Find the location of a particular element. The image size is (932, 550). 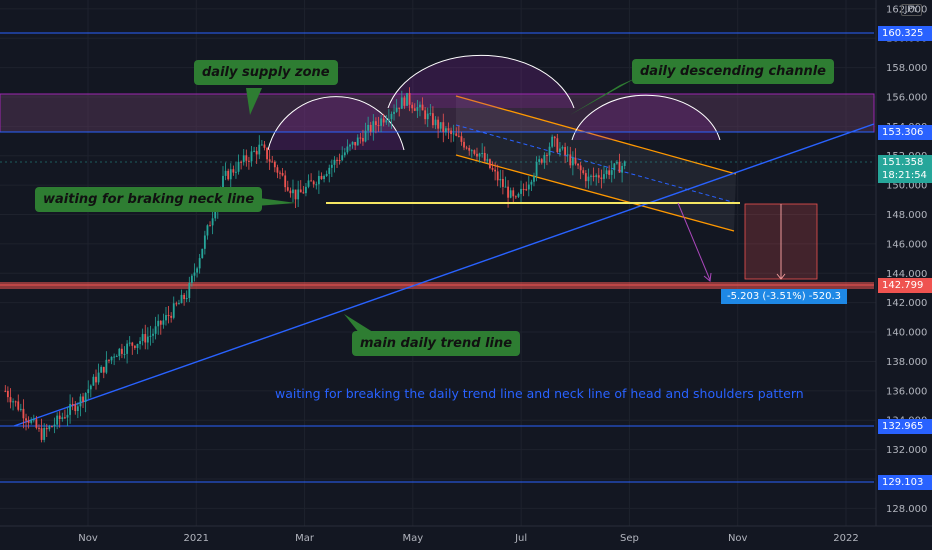

time-axis-tick: Jul is located at coordinates (520, 538).